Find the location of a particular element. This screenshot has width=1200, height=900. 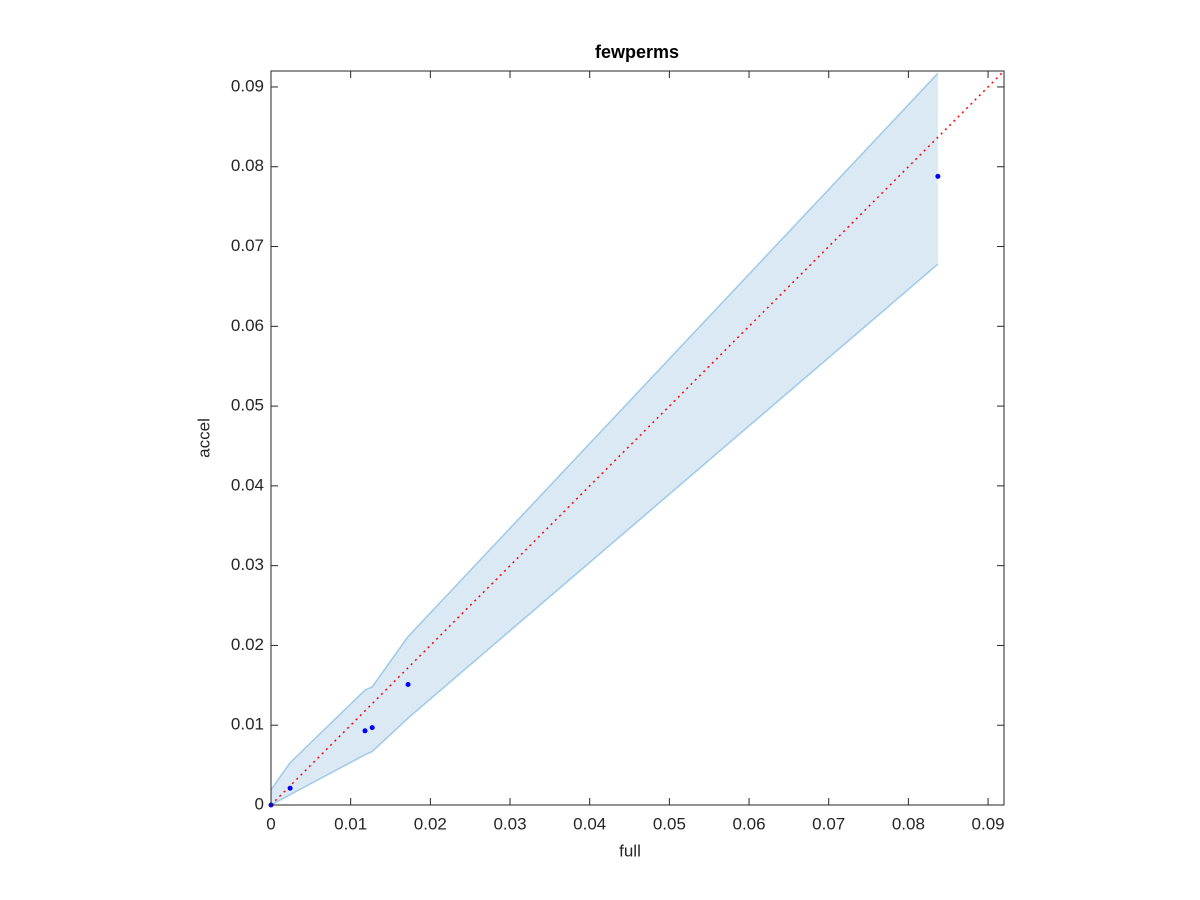

x-tick-label: 0.07 is located at coordinates (828, 823).